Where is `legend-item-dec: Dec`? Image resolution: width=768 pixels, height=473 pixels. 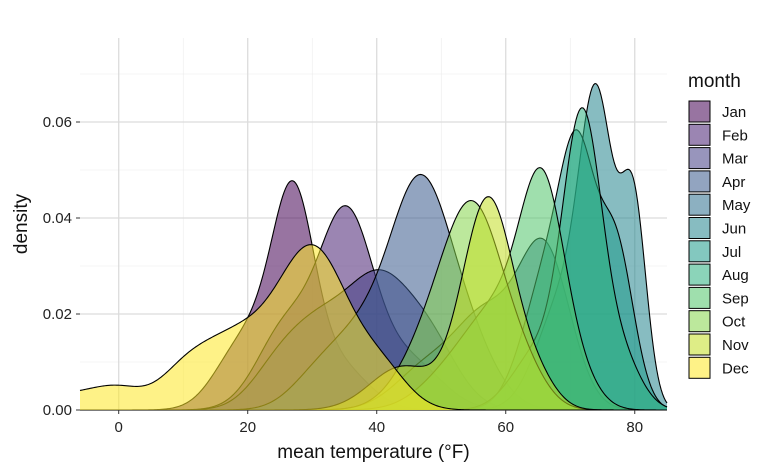 legend-item-dec: Dec is located at coordinates (718, 367).